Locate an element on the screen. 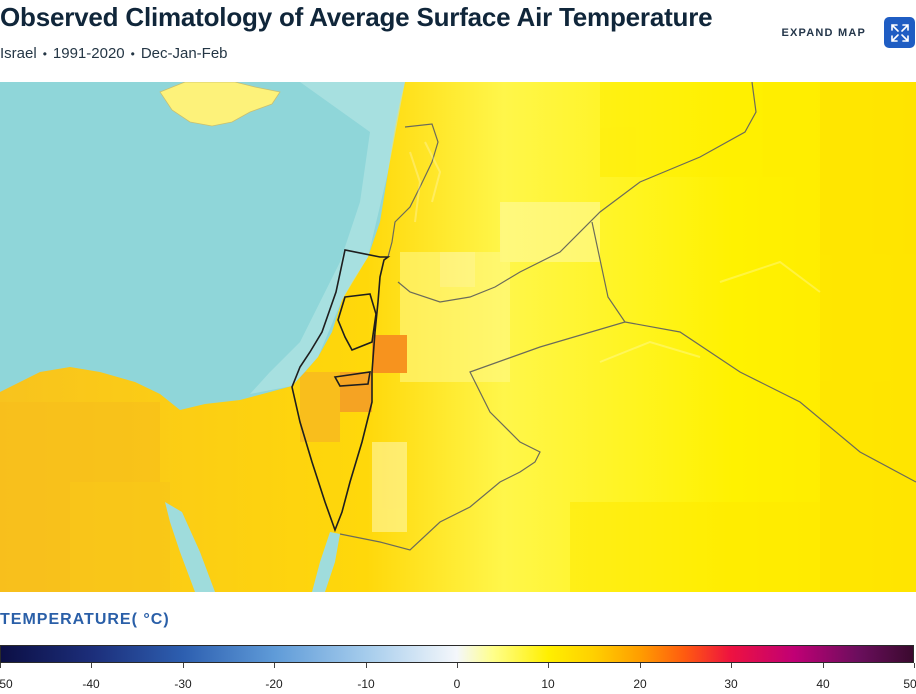 The height and width of the screenshot is (694, 916). colorbar-tick-label: -30 is located at coordinates (183, 684).